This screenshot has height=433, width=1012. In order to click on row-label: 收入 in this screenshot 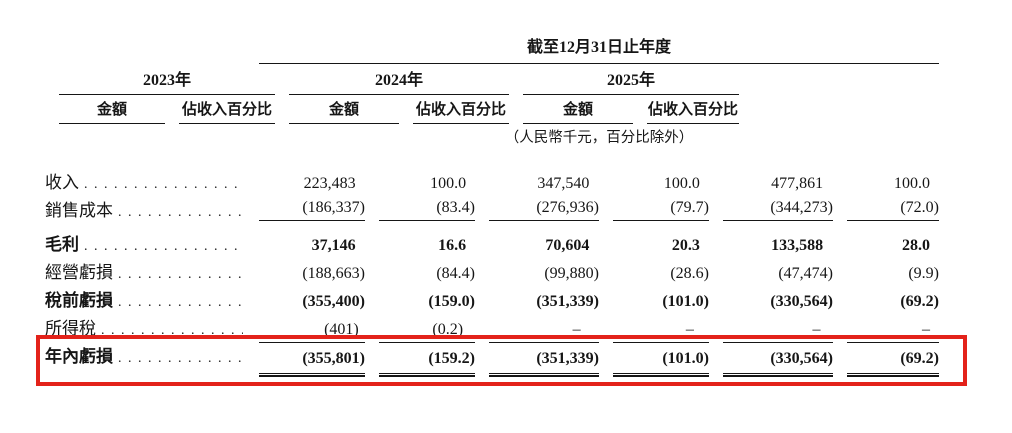, I will do `click(62, 182)`.